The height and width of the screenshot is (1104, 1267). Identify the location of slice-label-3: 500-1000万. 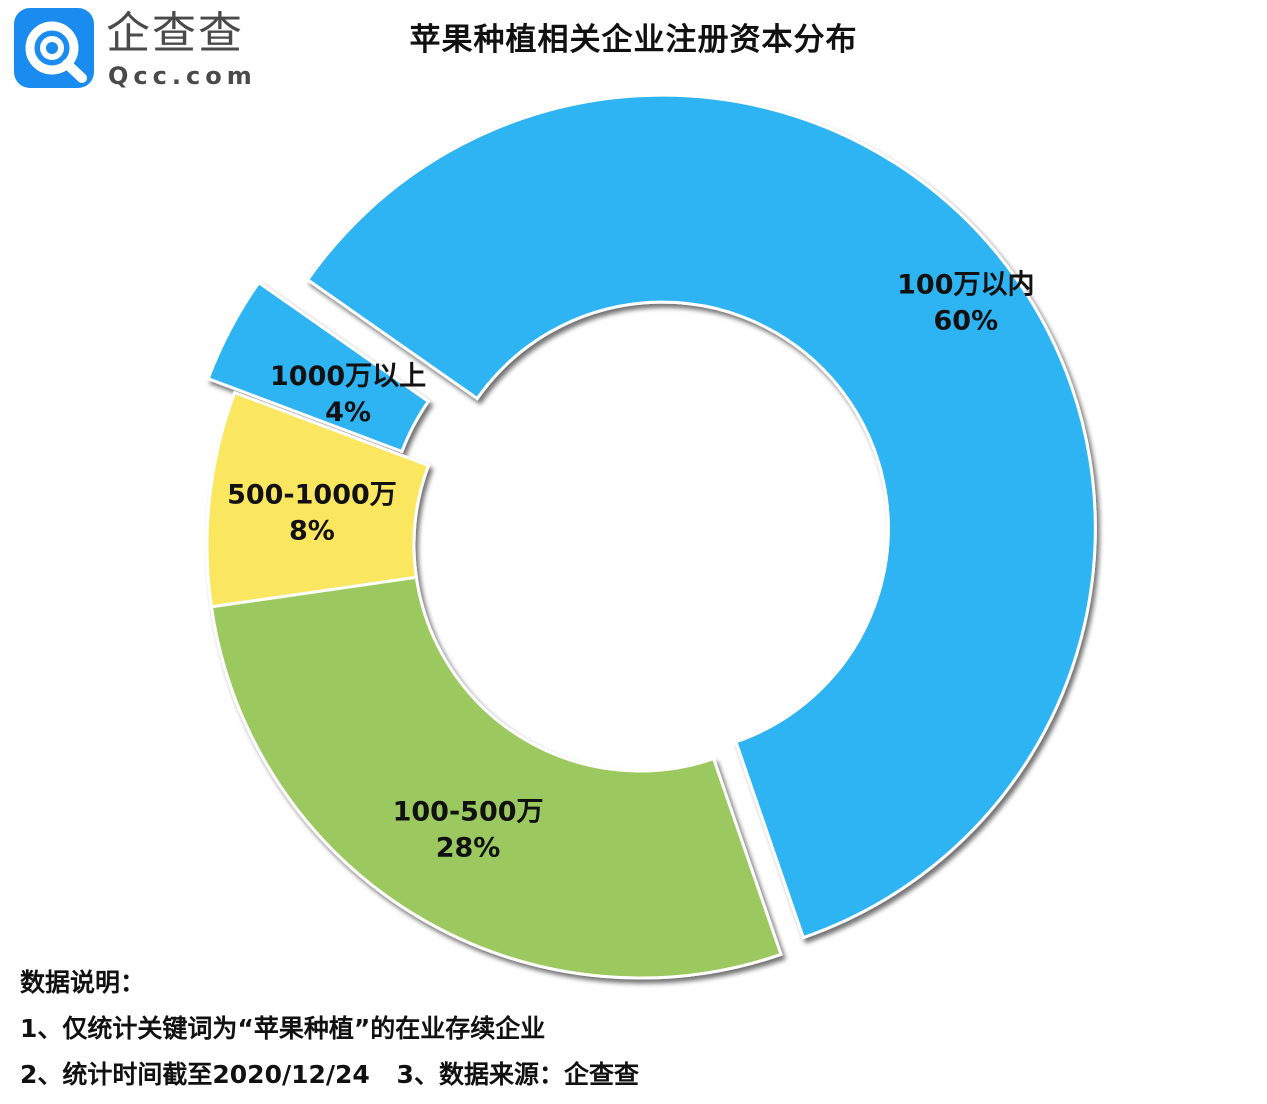
(312, 494).